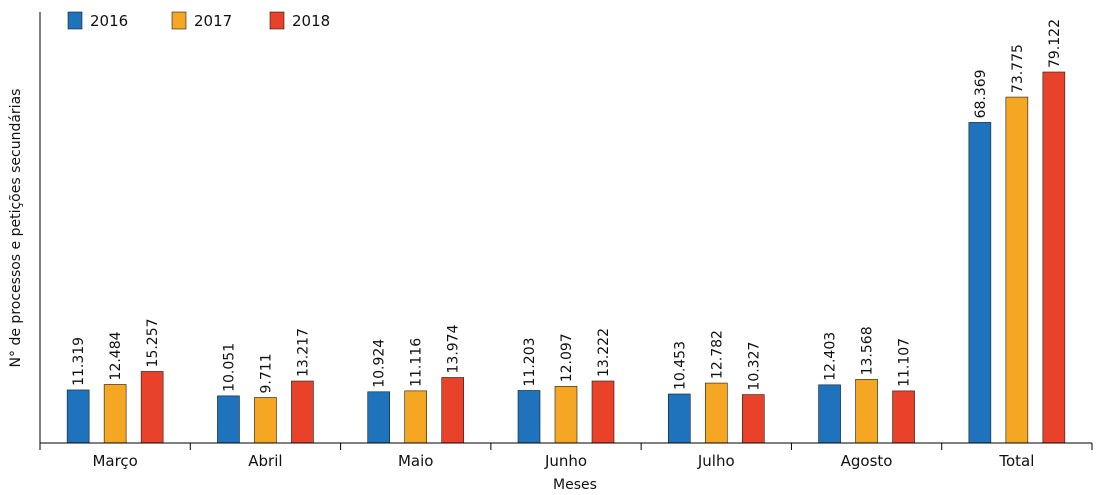 The height and width of the screenshot is (495, 1097). What do you see at coordinates (109, 21) in the screenshot?
I see `legend-label-2016: 2016` at bounding box center [109, 21].